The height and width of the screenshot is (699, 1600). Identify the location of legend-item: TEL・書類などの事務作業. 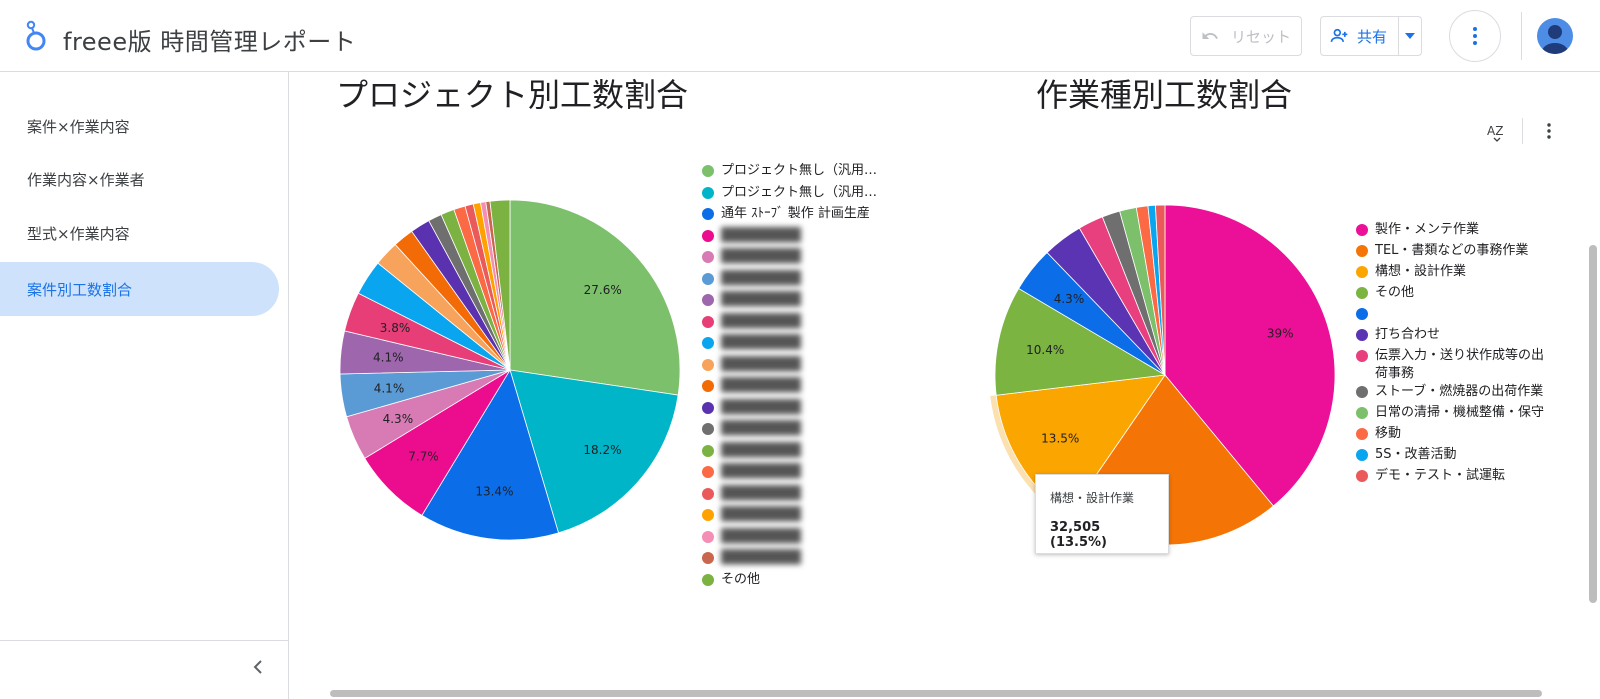
(1451, 252).